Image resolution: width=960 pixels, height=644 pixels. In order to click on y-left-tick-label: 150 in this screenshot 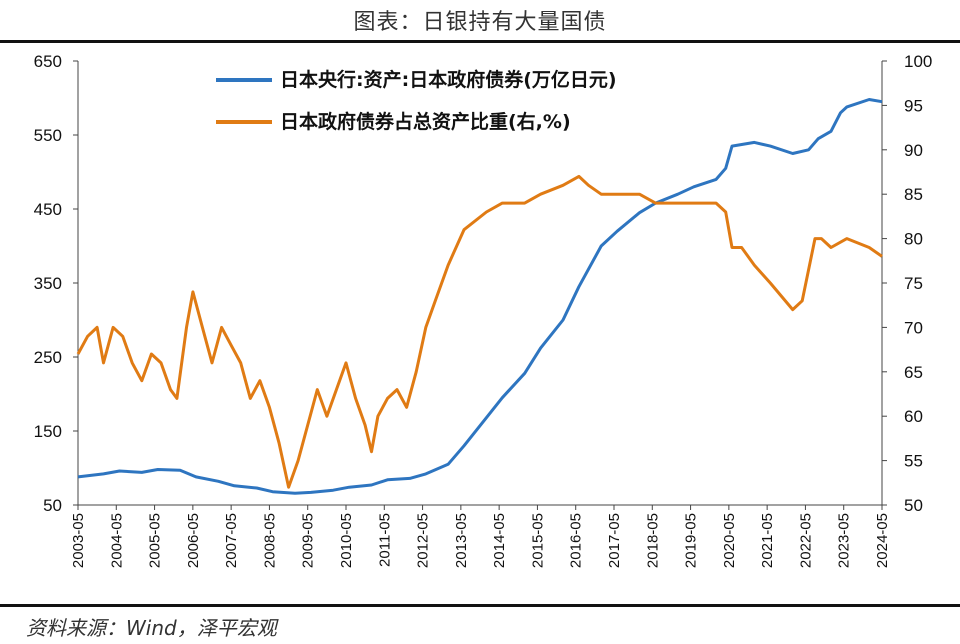, I will do `click(48, 431)`.